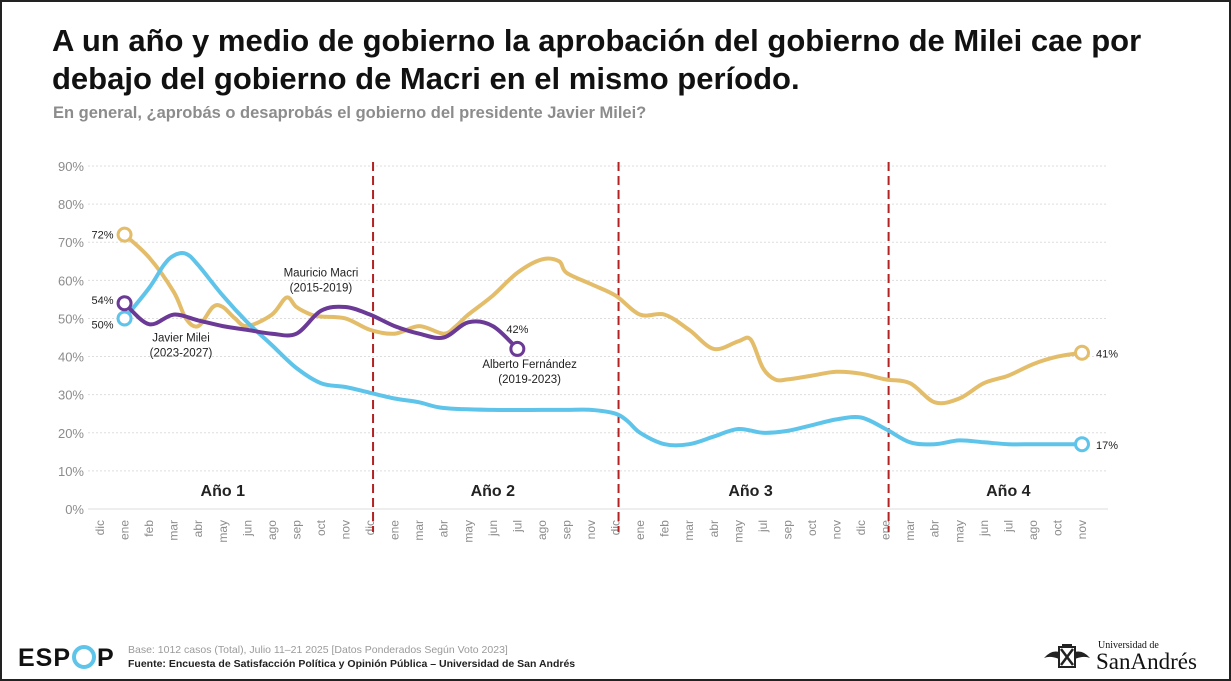  Describe the element at coordinates (750, 491) in the screenshot. I see `year-label: Año 3` at that location.